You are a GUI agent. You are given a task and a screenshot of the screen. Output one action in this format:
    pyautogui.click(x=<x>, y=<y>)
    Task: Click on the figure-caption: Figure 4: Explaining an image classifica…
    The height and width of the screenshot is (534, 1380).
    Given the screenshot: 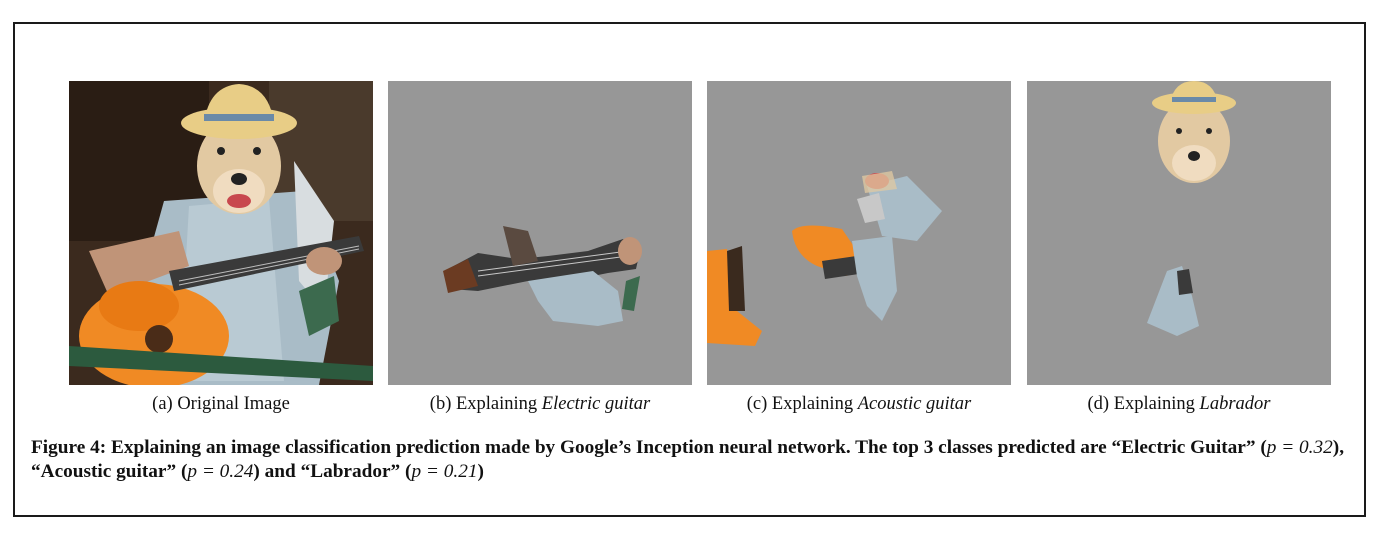 What is the action you would take?
    pyautogui.click(x=691, y=460)
    